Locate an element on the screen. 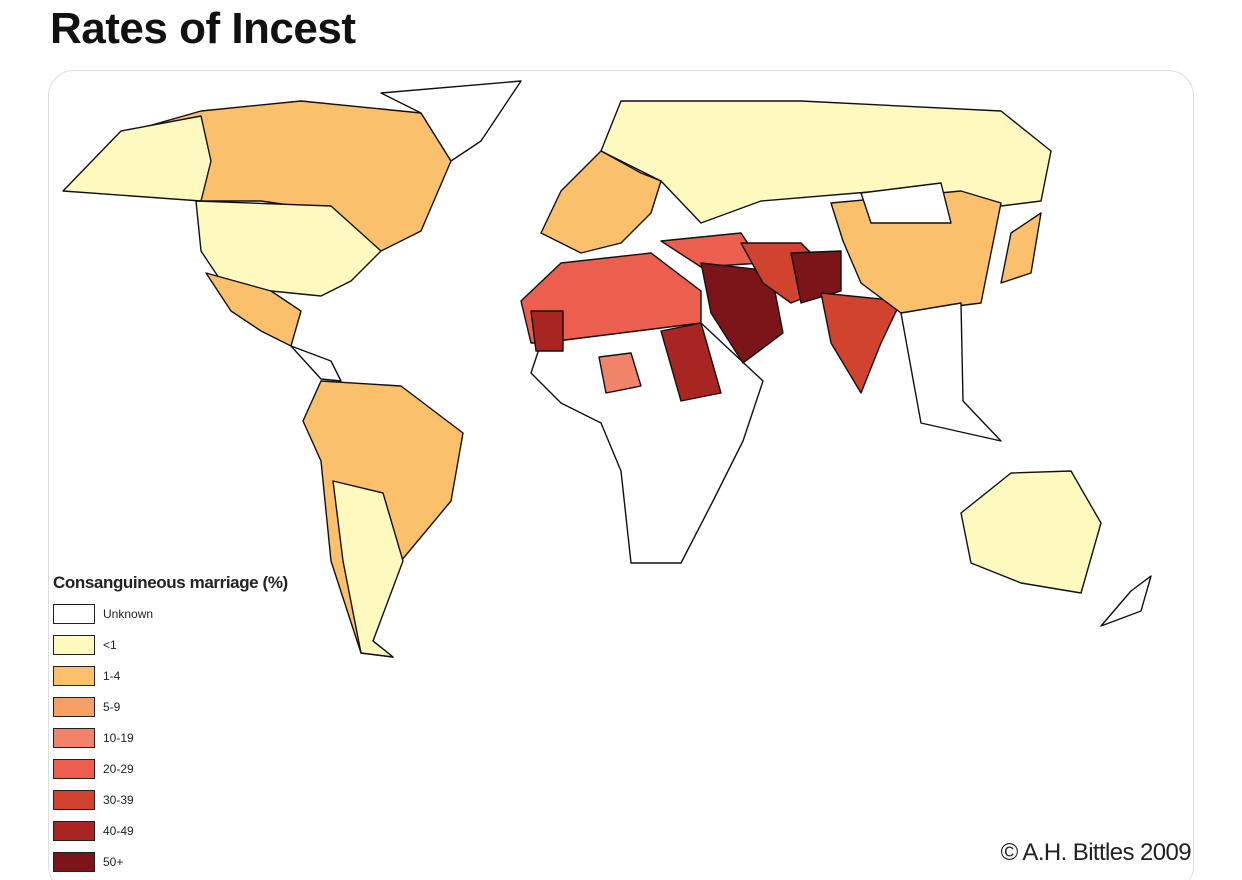 This screenshot has width=1242, height=880. legend-label: 10-19 is located at coordinates (118, 738).